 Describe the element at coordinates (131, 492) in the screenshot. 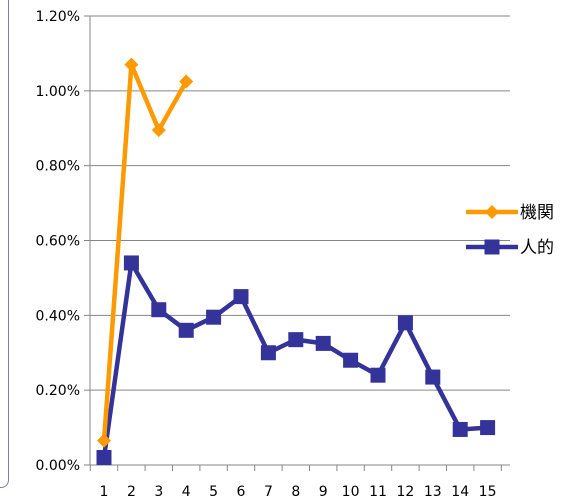

I see `x-tick-label: 2` at that location.